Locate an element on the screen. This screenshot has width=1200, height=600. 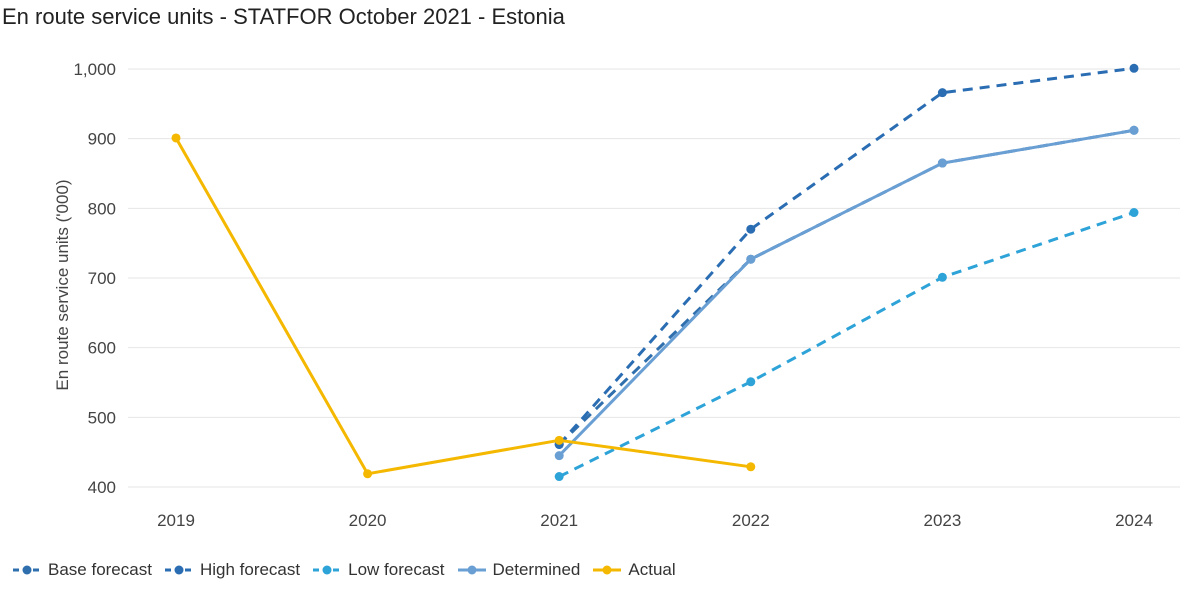
legend-item: Determined is located at coordinates (519, 570).